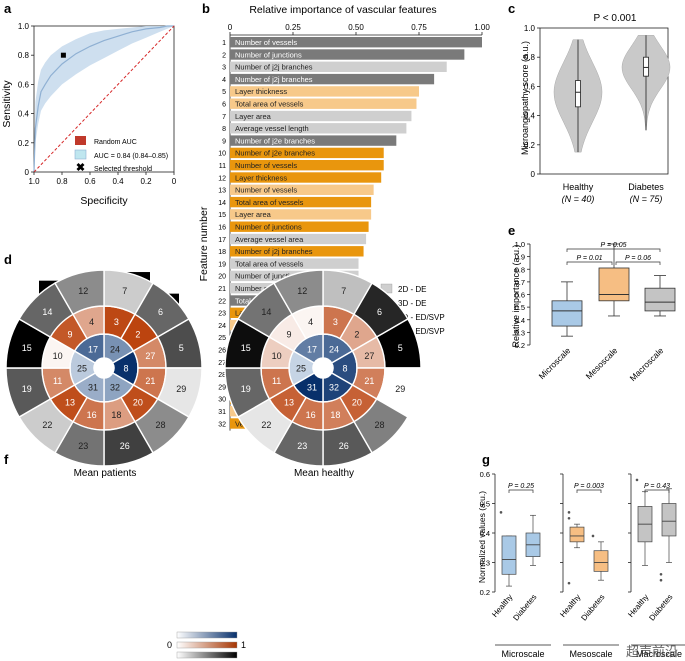 The height and width of the screenshot is (661, 685). Describe the element at coordinates (90, 181) in the screenshot. I see `a-x-tick-label: 0.6` at that location.